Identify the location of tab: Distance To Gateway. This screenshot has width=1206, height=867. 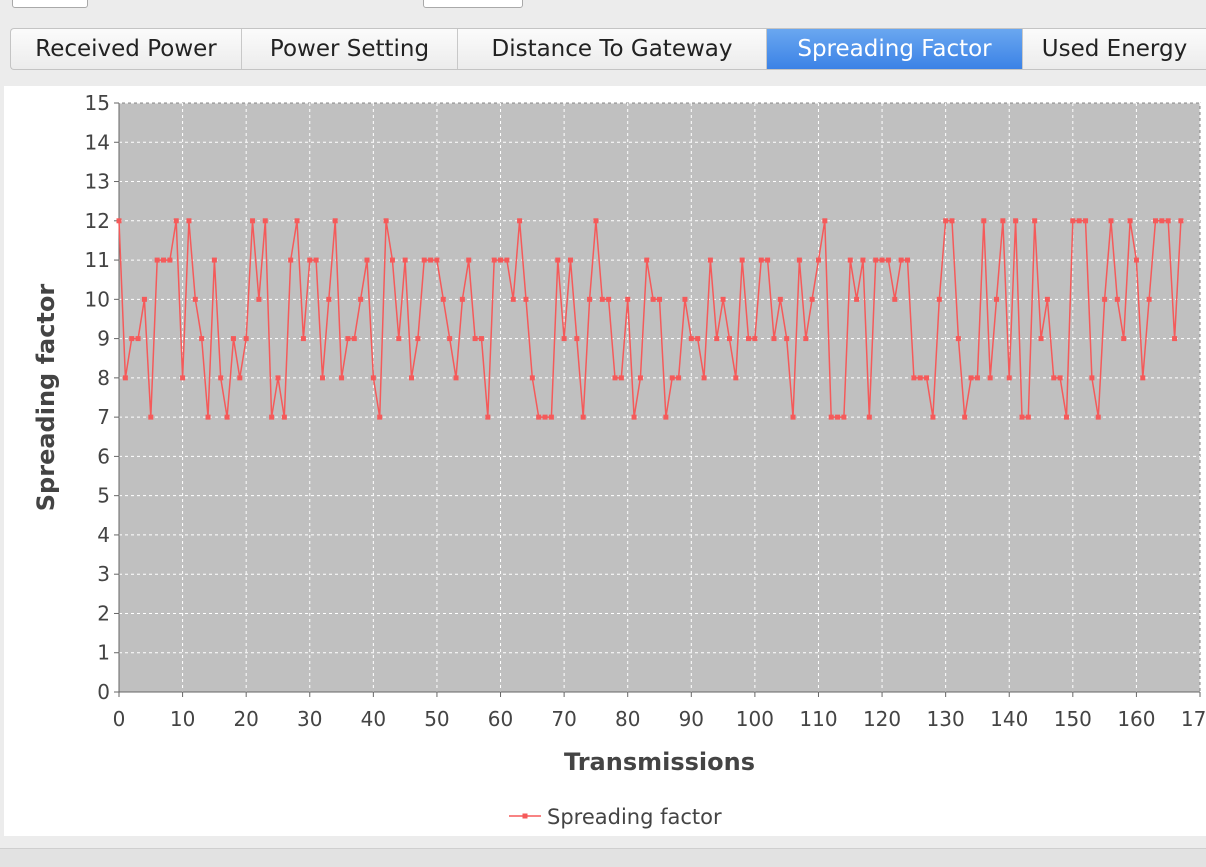
(612, 49).